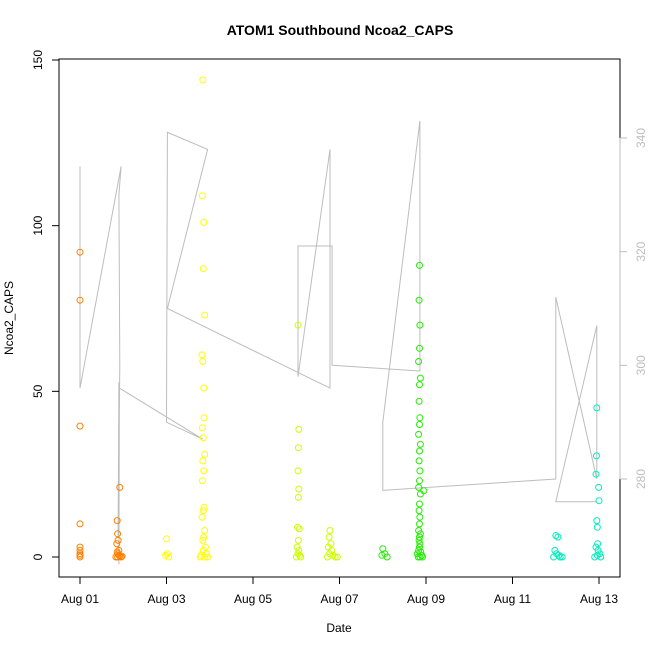 This screenshot has height=650, width=650. I want to click on x-tick-label: Aug 11, so click(512, 599).